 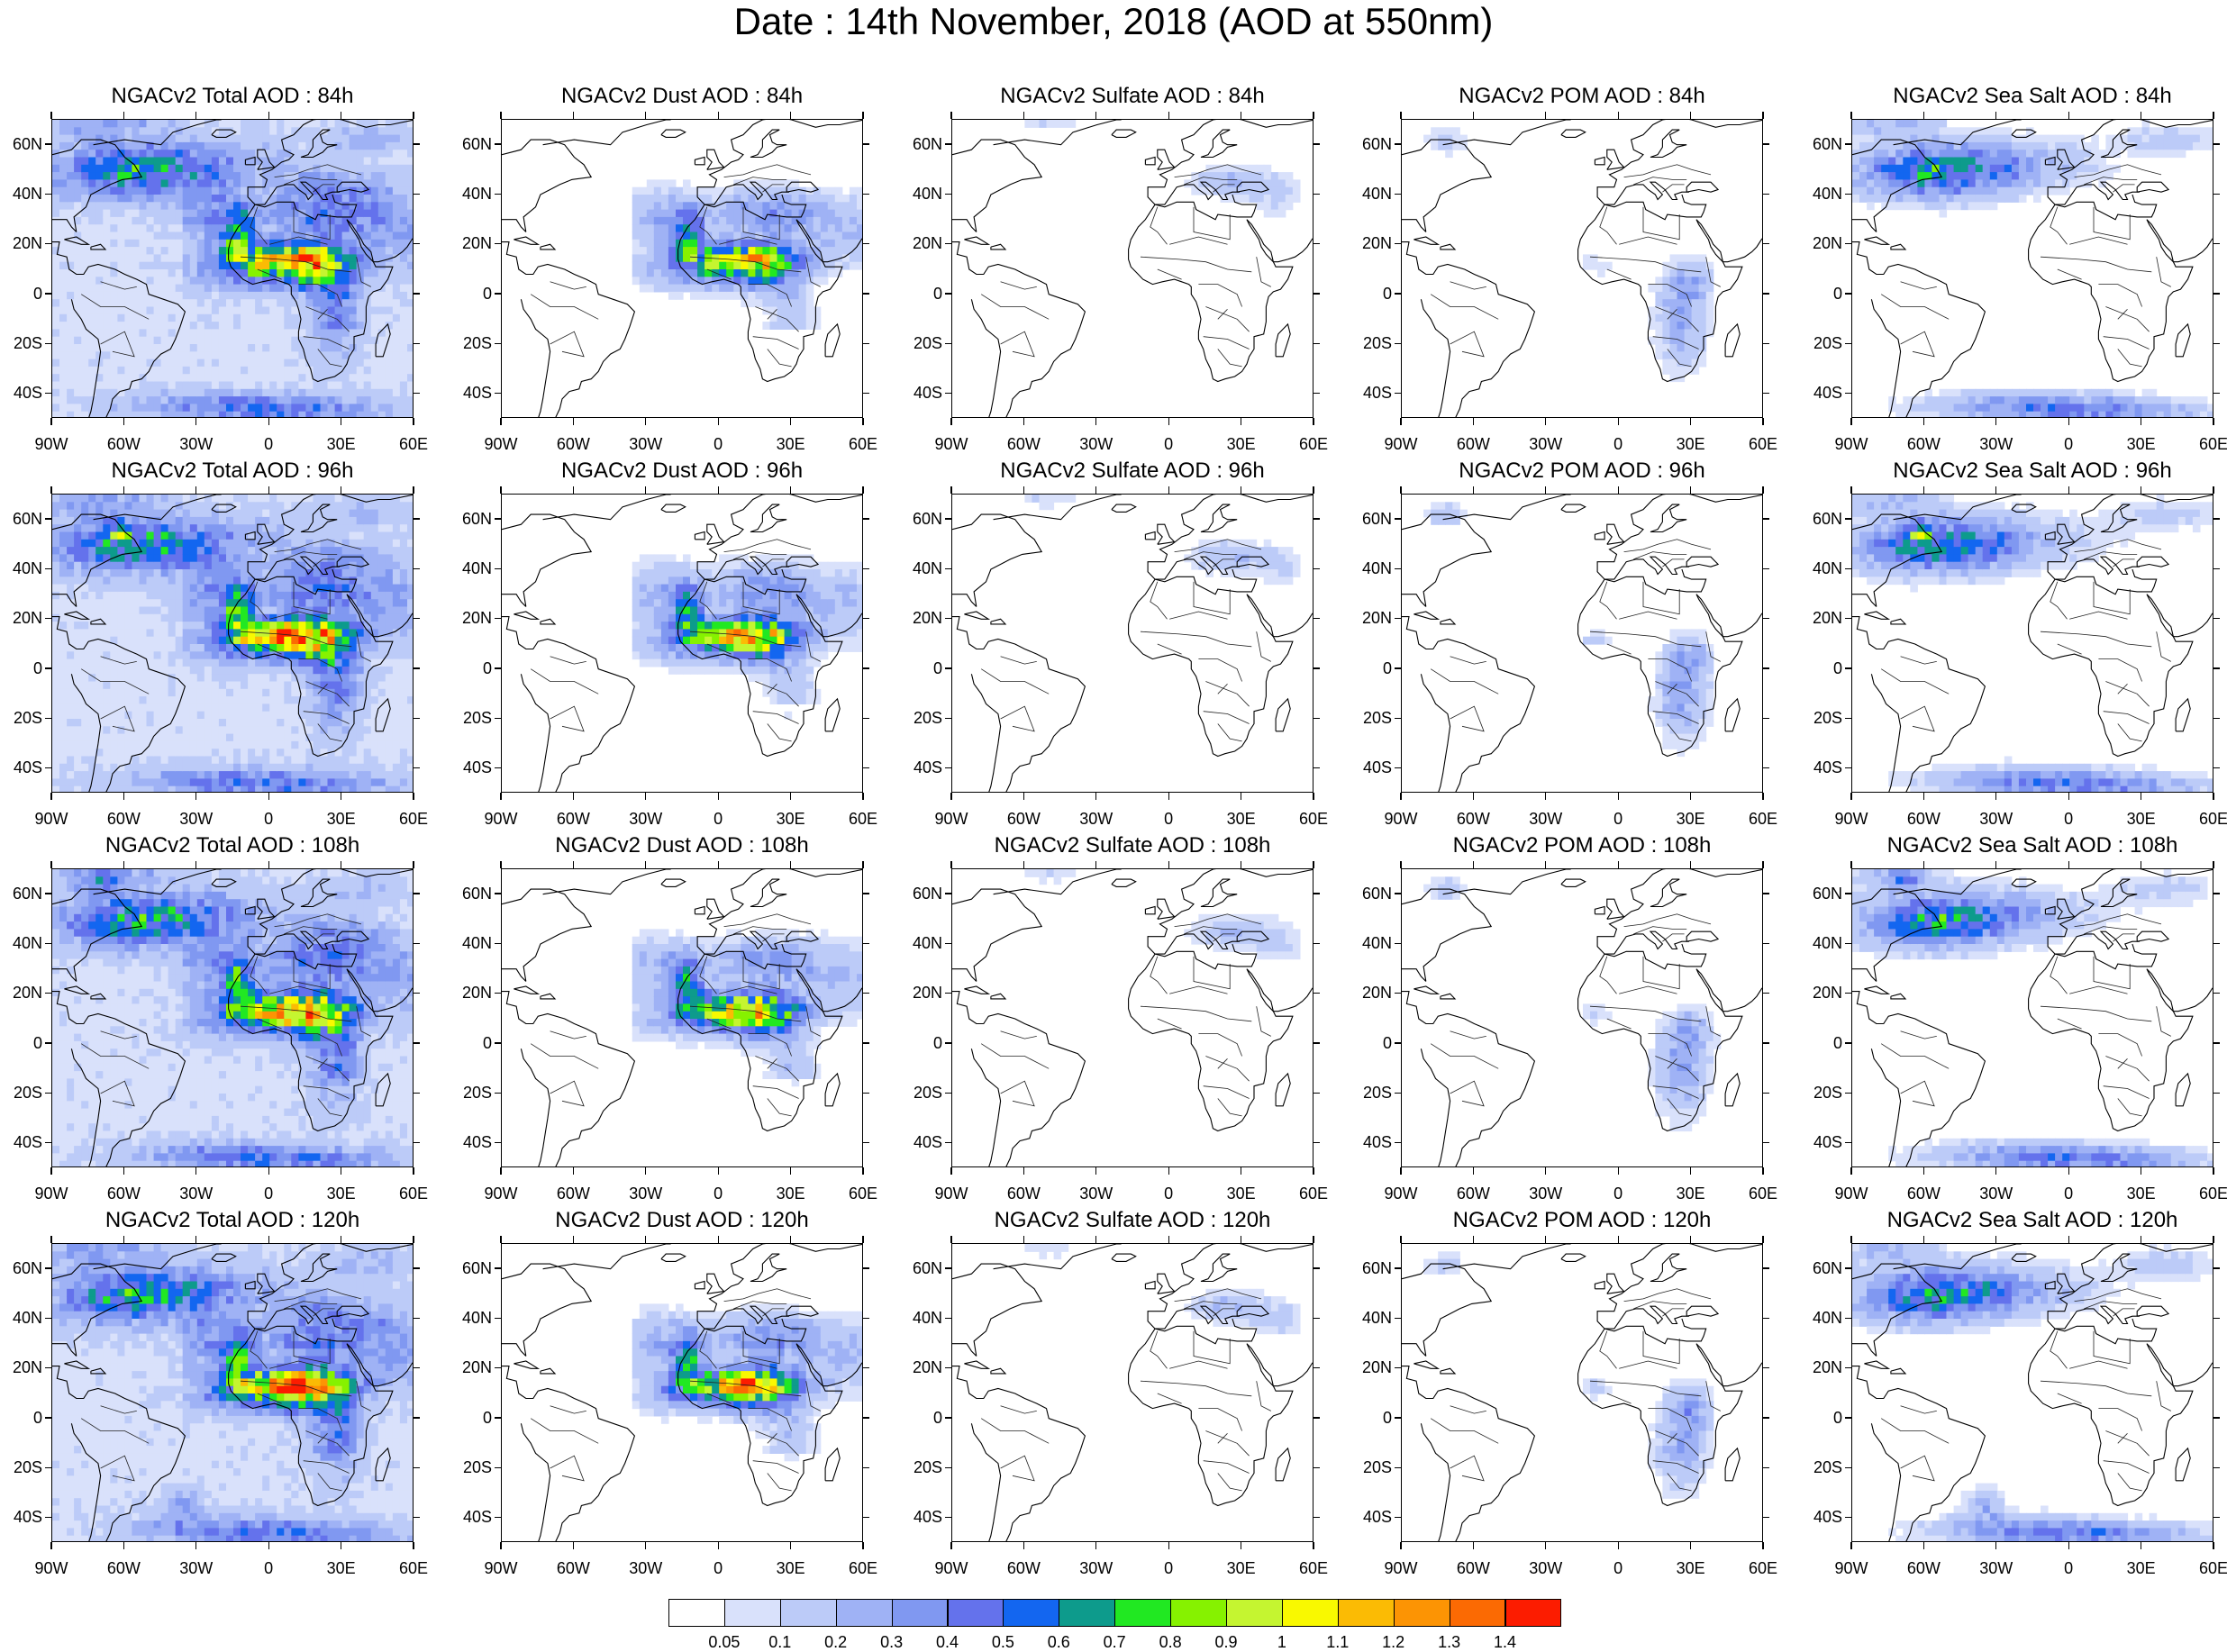 I want to click on lon-tick-label: 60W, so click(x=1023, y=444).